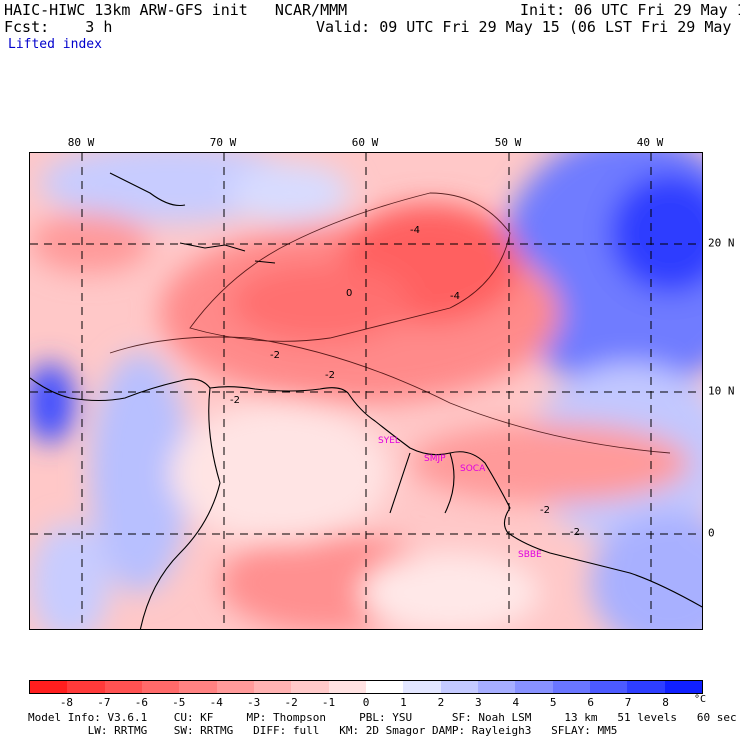 This screenshot has width=740, height=740. What do you see at coordinates (721, 391) in the screenshot?
I see `lat-label: 10 N` at bounding box center [721, 391].